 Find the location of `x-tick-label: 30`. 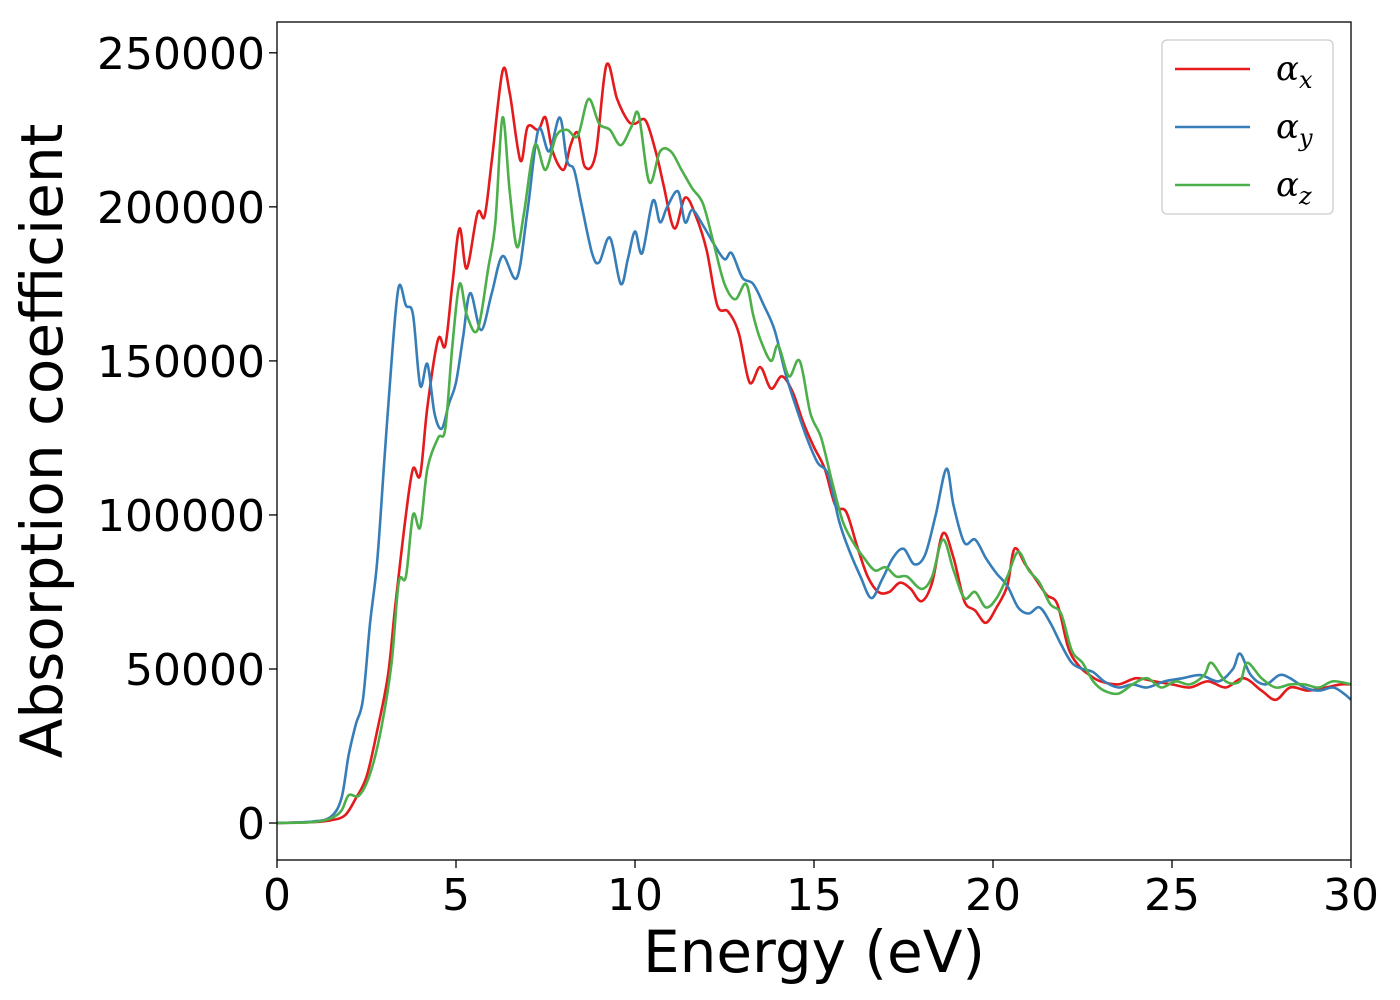

x-tick-label: 30 is located at coordinates (1351, 895).